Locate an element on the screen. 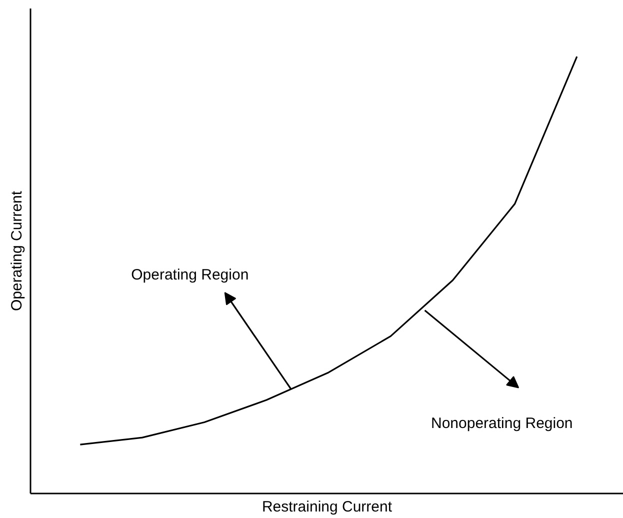 Image resolution: width=623 pixels, height=518 pixels. y-axis-title: Operating Current is located at coordinates (17, 251).